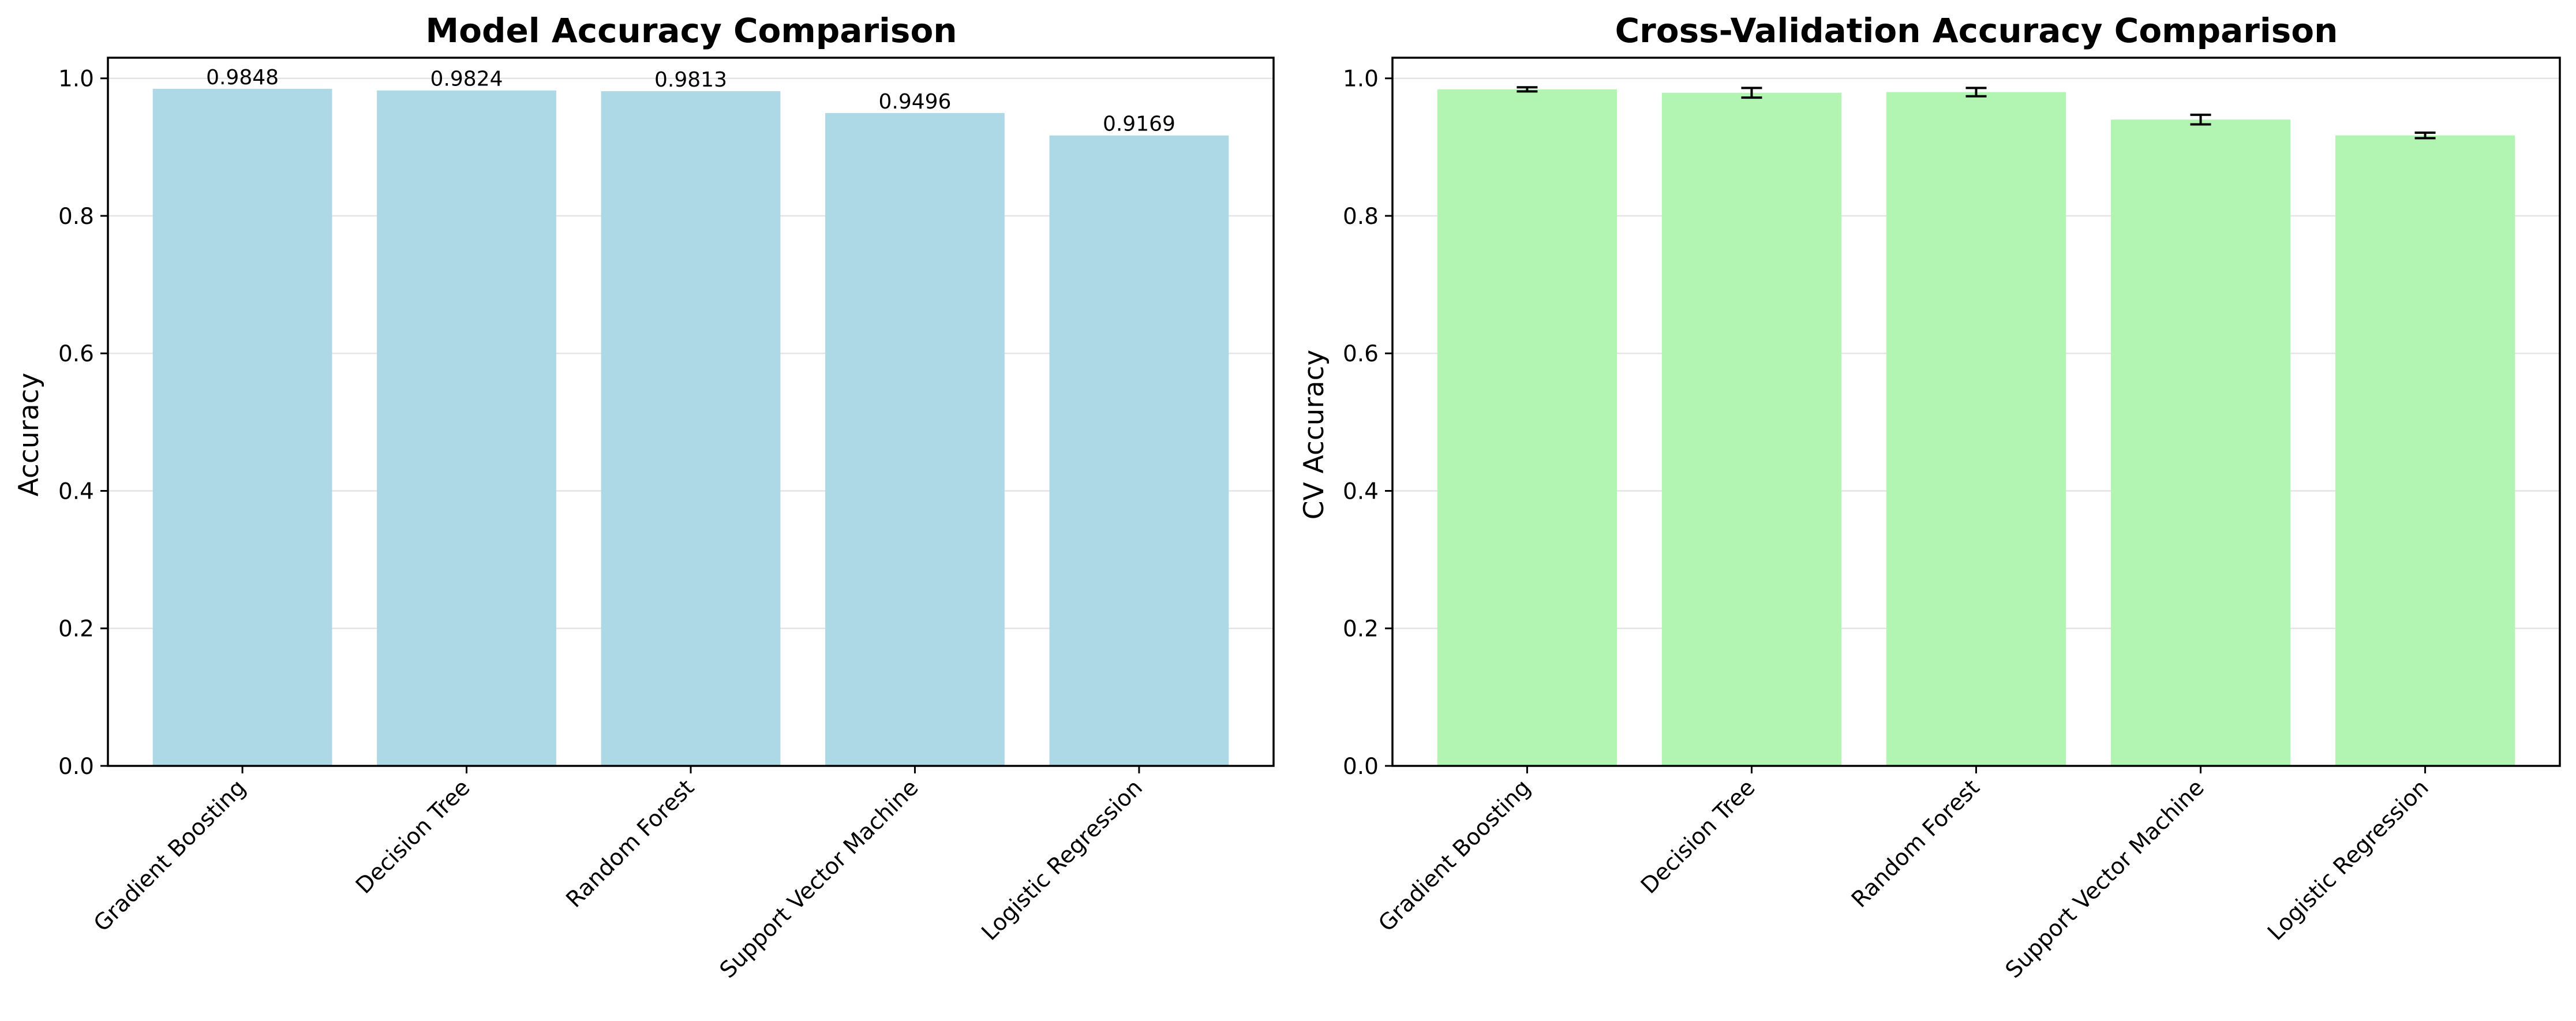  Describe the element at coordinates (1139, 125) in the screenshot. I see `data-label: 0.9169` at that location.